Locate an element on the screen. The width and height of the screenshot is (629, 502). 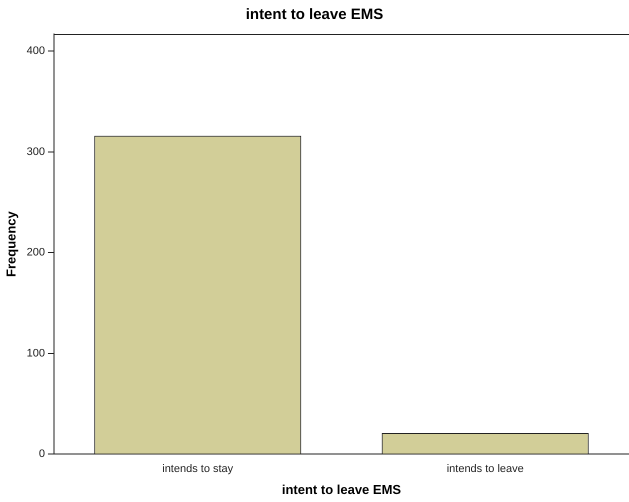
x-axis-title: intent to leave EMS is located at coordinates (342, 489).